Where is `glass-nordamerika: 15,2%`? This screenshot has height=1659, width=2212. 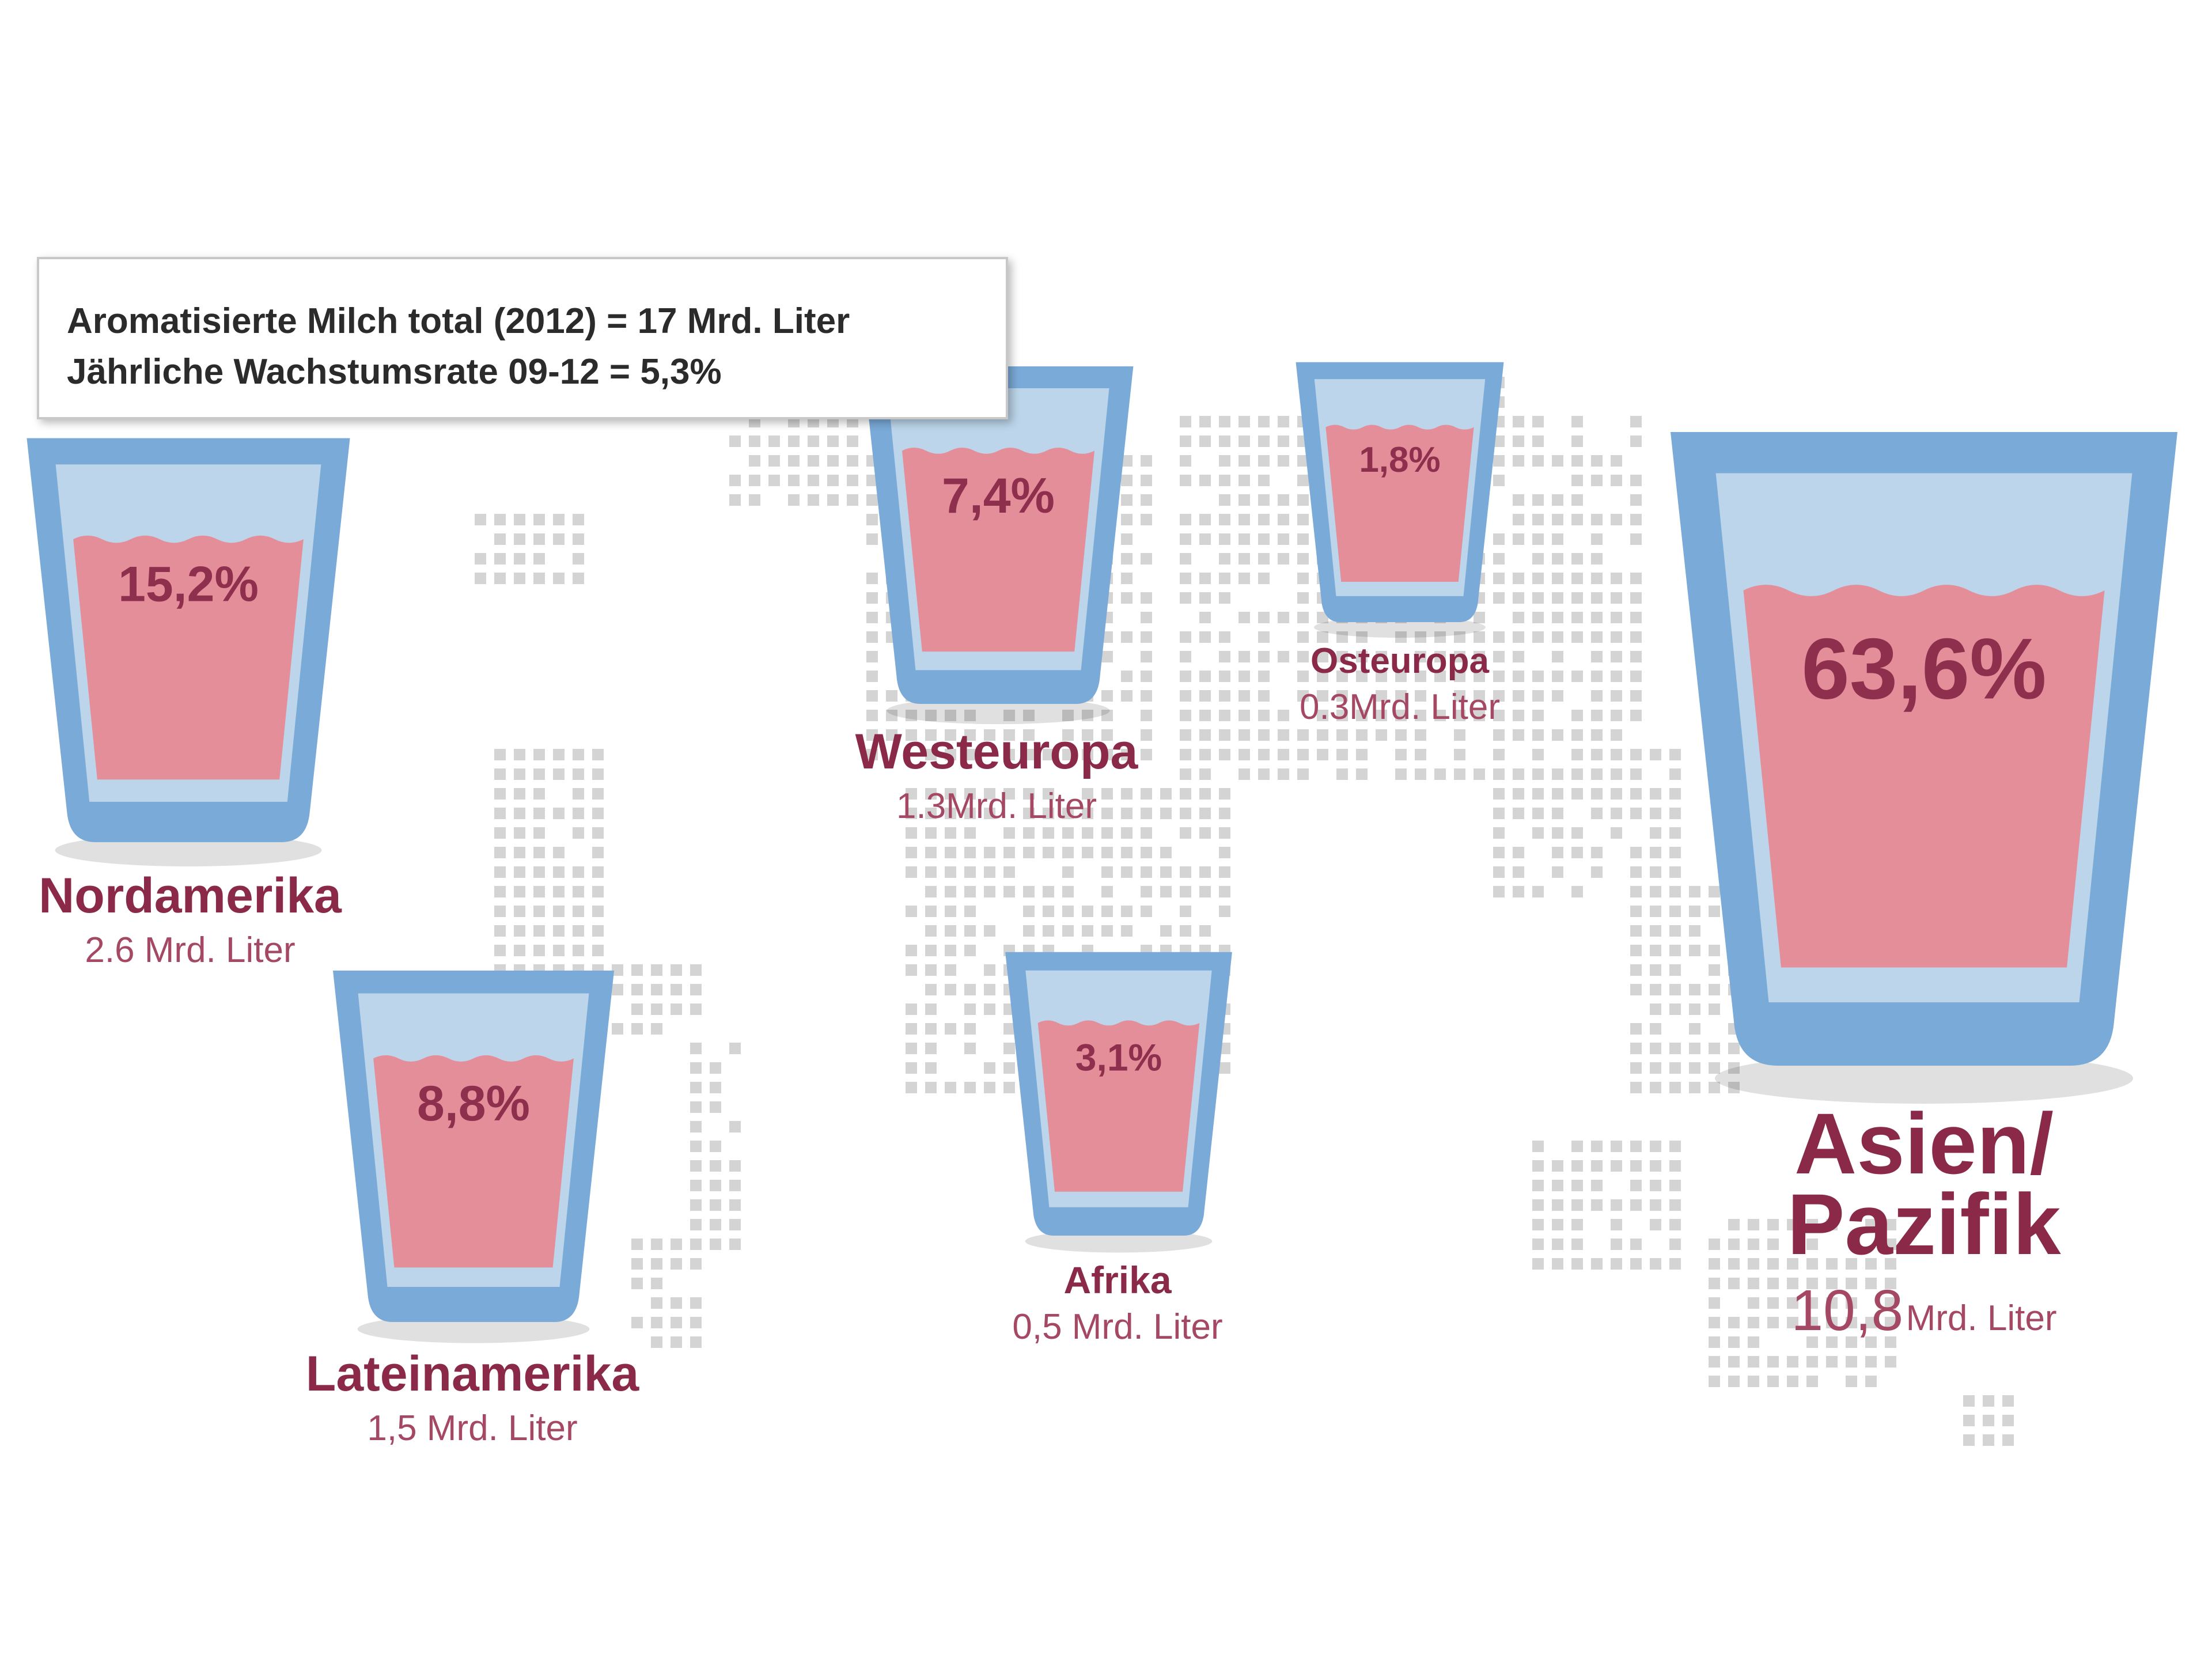 glass-nordamerika: 15,2% is located at coordinates (188, 652).